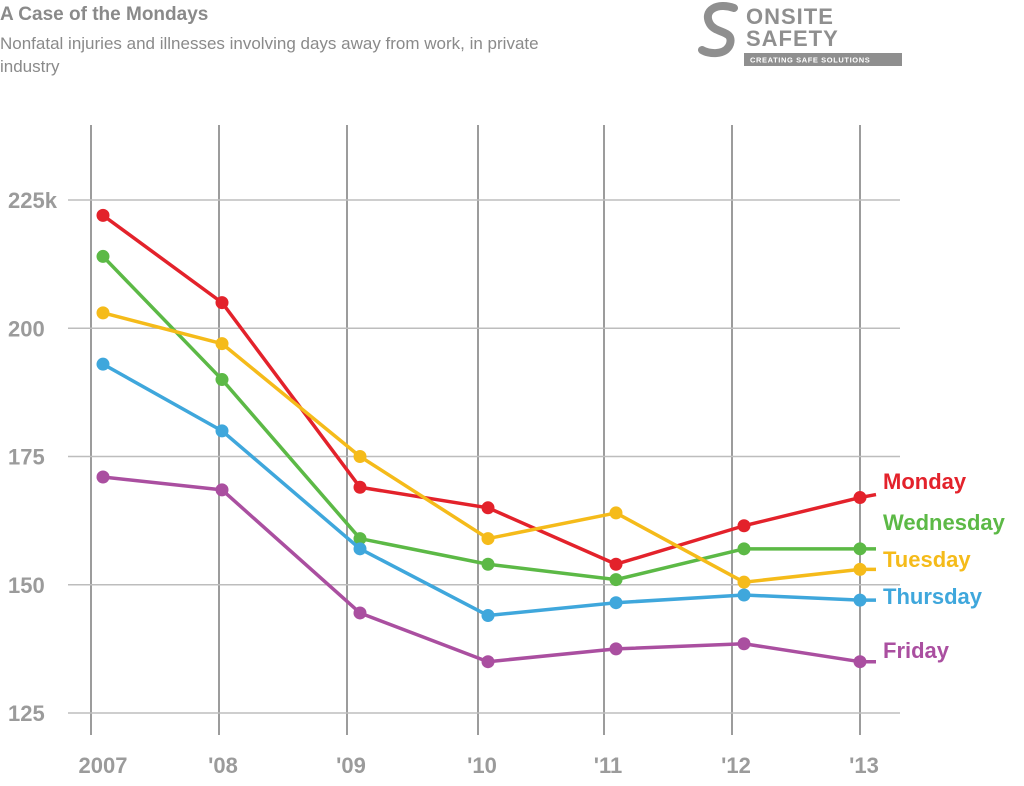 The height and width of the screenshot is (786, 1024). What do you see at coordinates (104, 14) in the screenshot?
I see `chart-title: A Case of the Mondays` at bounding box center [104, 14].